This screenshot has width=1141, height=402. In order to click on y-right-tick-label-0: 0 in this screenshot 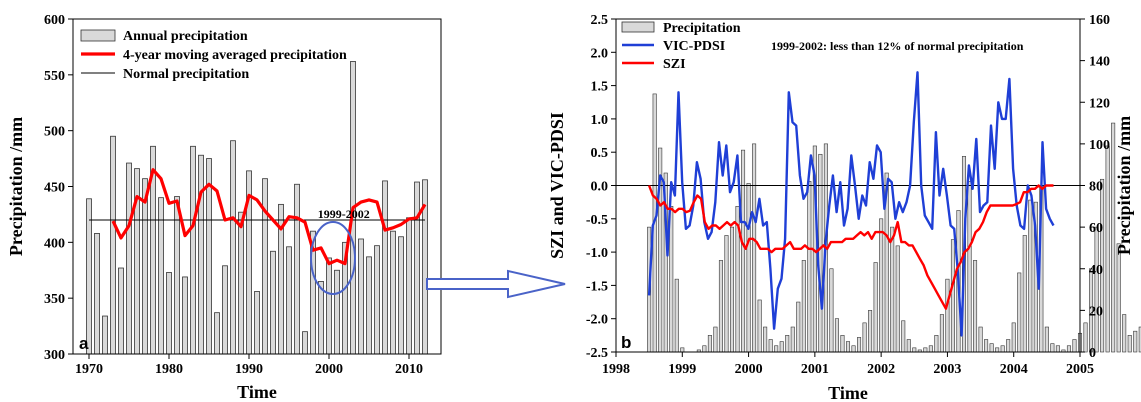, I will do `click(1092, 353)`.